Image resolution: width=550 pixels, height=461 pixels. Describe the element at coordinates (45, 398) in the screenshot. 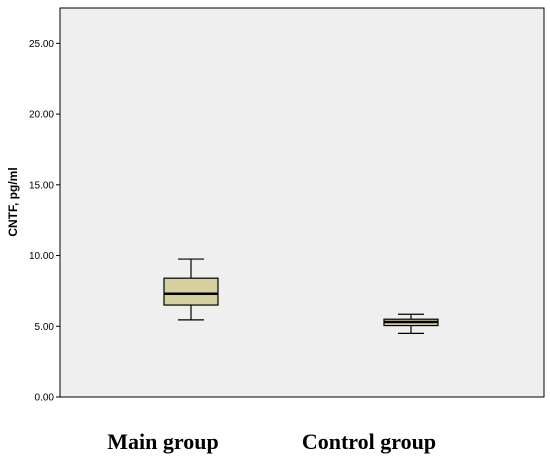

I see `y-tick-label: 0.00` at that location.